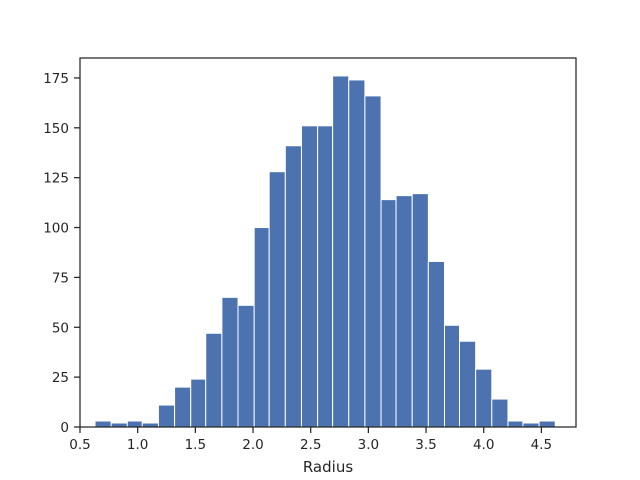 This screenshot has width=640, height=480. What do you see at coordinates (368, 445) in the screenshot?
I see `x-tick-label: 3.0` at bounding box center [368, 445].